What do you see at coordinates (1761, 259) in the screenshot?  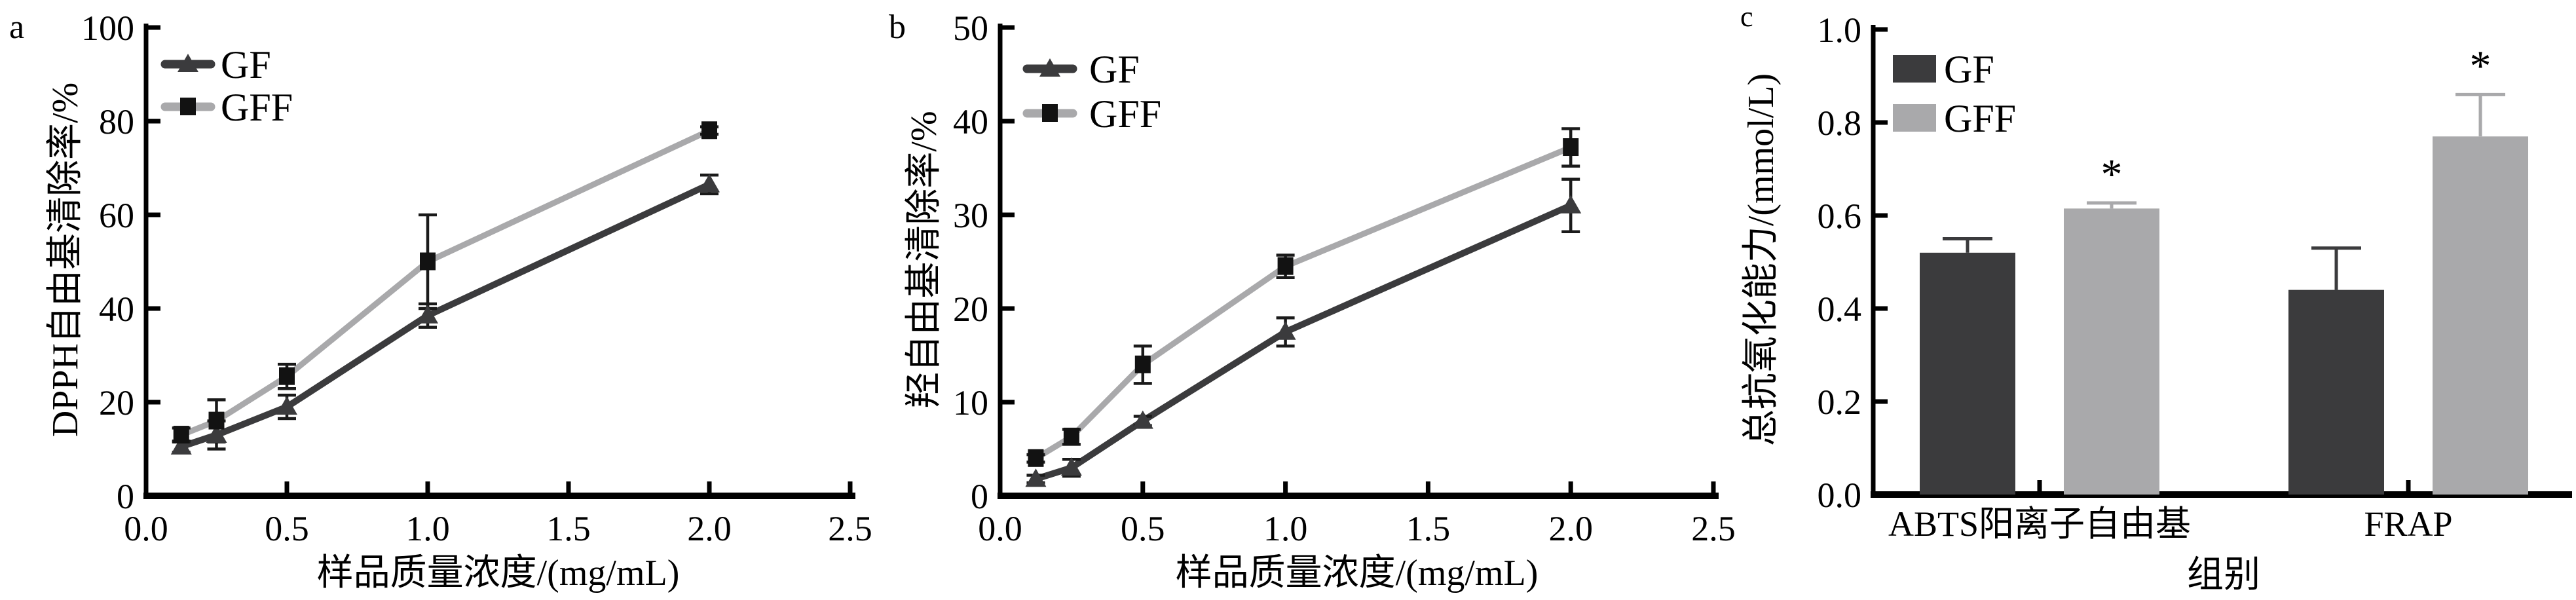 I see `y-axis-title: 总抗氧化能力/(mmol/L)` at bounding box center [1761, 259].